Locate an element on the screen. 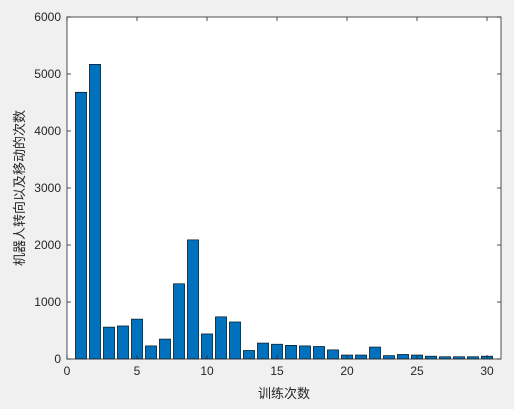 Image resolution: width=514 pixels, height=409 pixels. y-tick-label-0: 0 is located at coordinates (57, 359).